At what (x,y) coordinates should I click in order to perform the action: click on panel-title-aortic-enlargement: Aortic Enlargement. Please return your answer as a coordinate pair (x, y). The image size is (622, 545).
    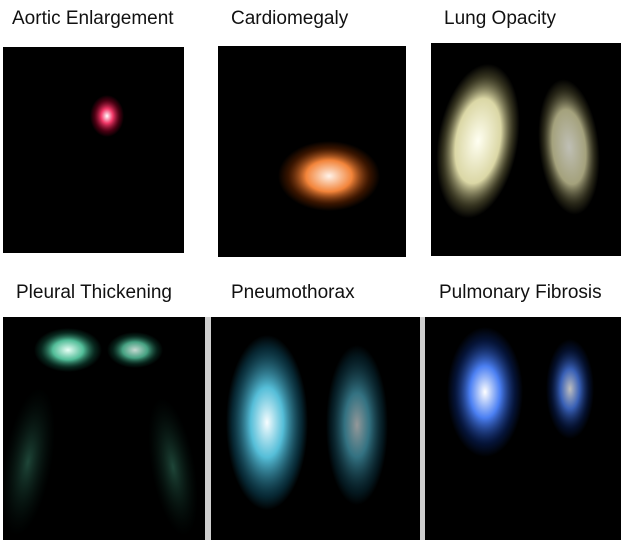
    Looking at the image, I should click on (93, 18).